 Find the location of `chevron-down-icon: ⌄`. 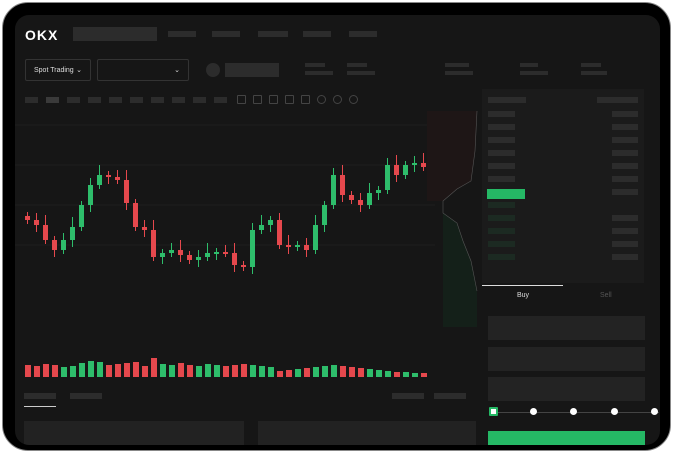

chevron-down-icon: ⌄ is located at coordinates (177, 70).